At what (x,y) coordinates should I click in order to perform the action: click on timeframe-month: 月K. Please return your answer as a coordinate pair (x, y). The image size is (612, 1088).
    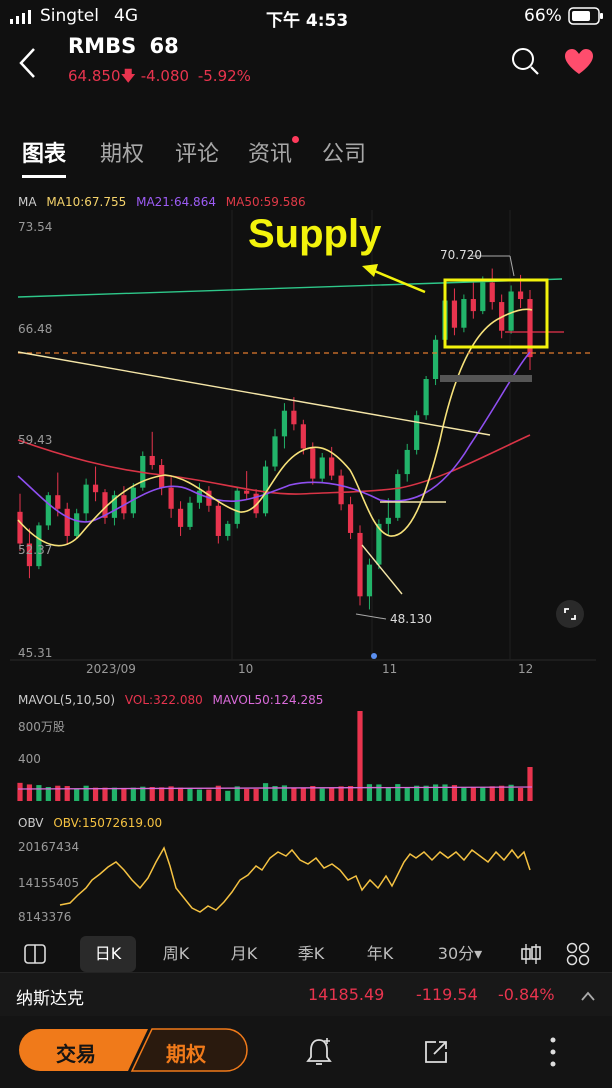
    Looking at the image, I should click on (244, 953).